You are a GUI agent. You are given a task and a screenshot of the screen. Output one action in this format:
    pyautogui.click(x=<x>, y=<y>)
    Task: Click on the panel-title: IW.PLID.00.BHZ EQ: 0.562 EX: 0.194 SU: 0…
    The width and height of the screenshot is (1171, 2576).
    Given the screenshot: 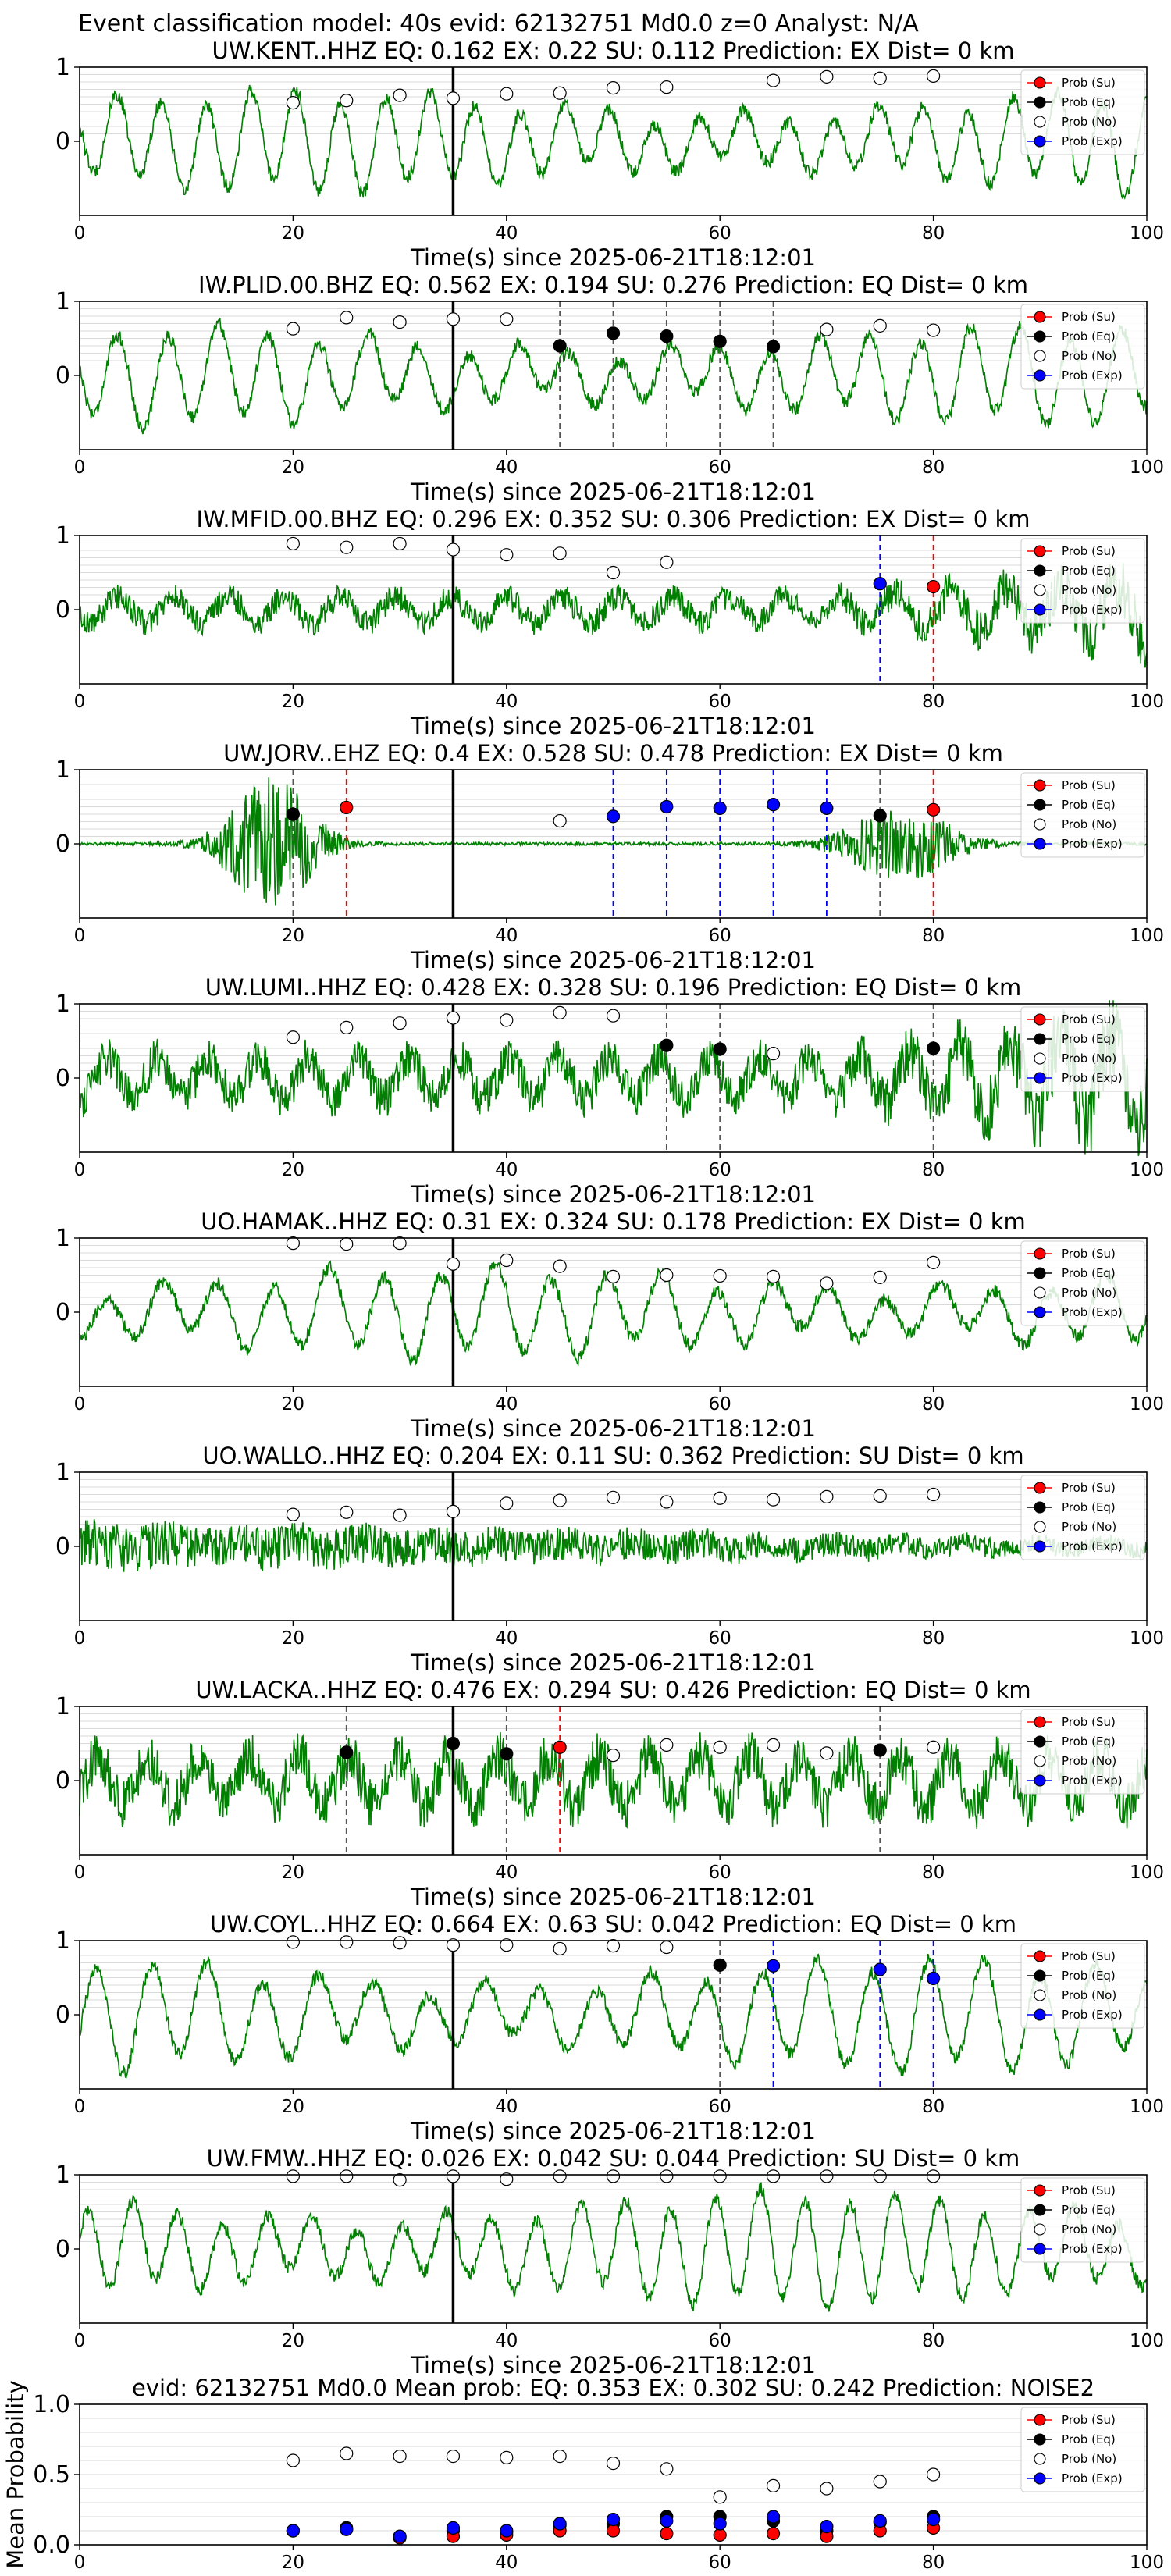 What is the action you would take?
    pyautogui.click(x=613, y=285)
    